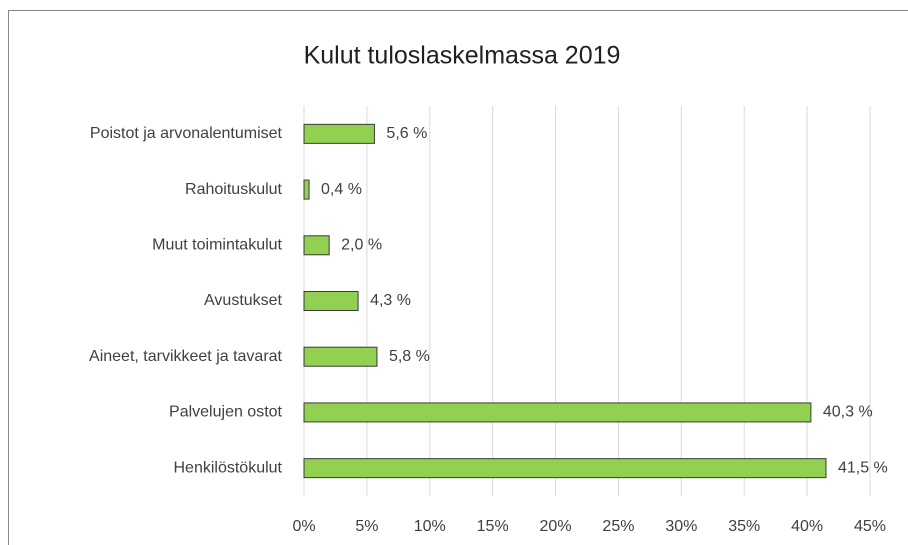  Describe the element at coordinates (234, 189) in the screenshot. I see `y-tick-label: Rahoituskulut` at that location.